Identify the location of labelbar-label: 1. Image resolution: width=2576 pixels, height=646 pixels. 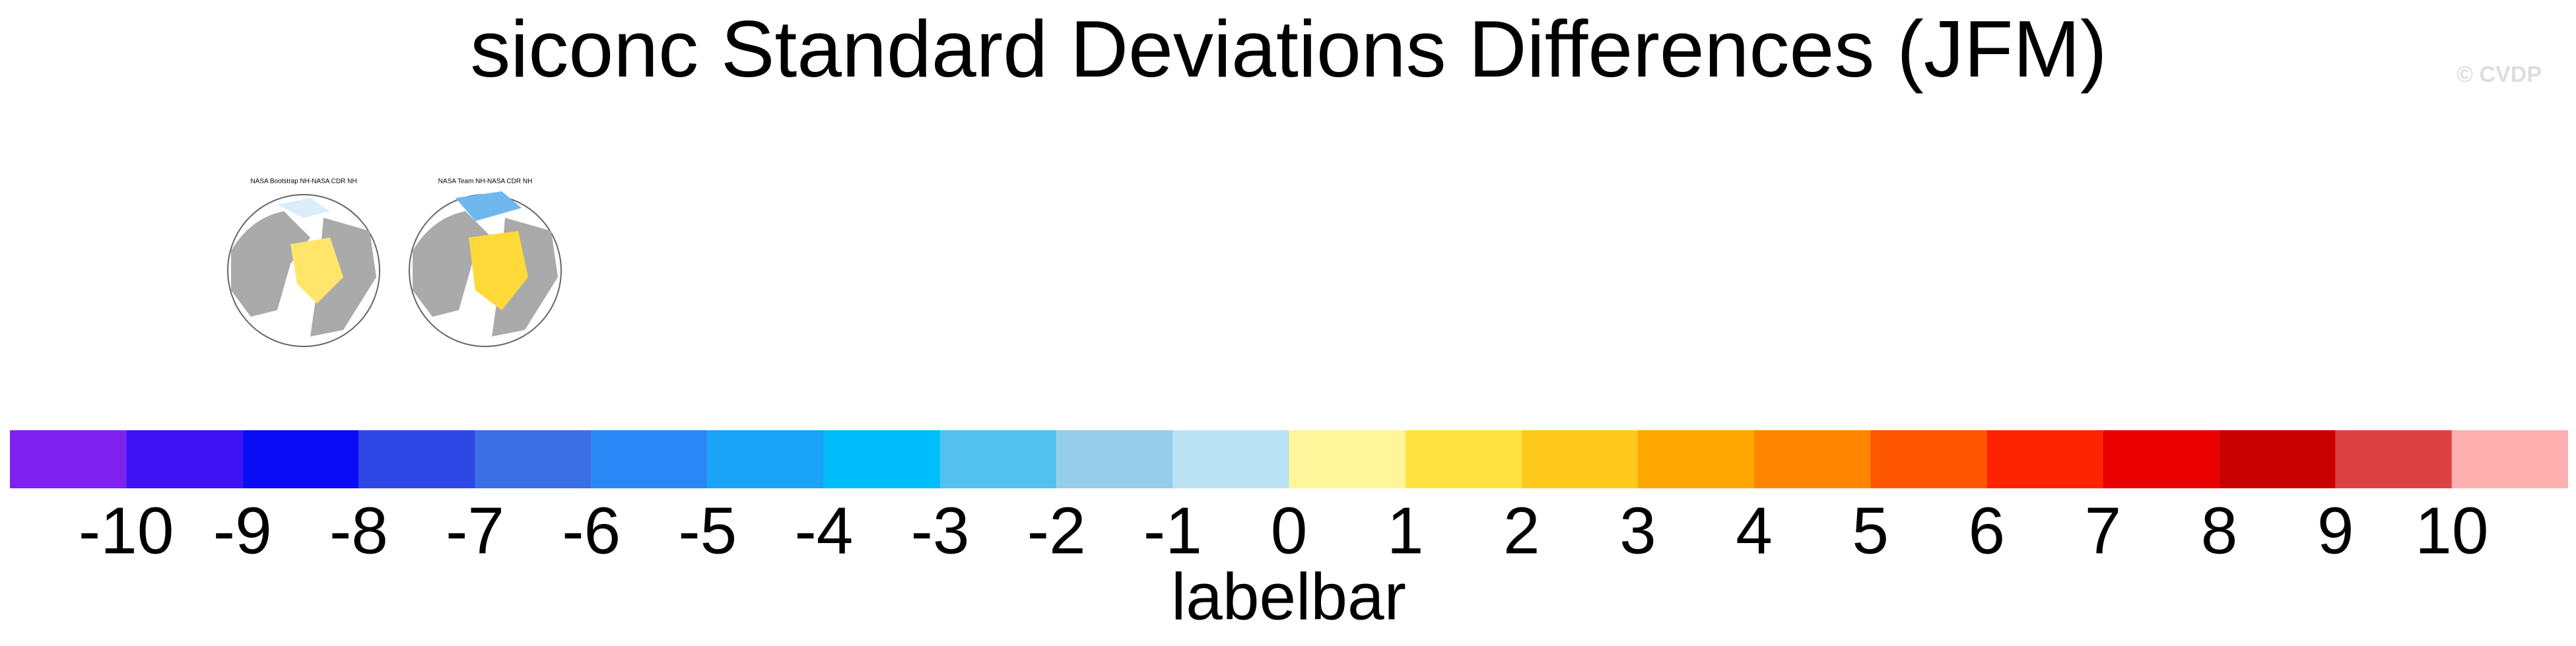
(1406, 530).